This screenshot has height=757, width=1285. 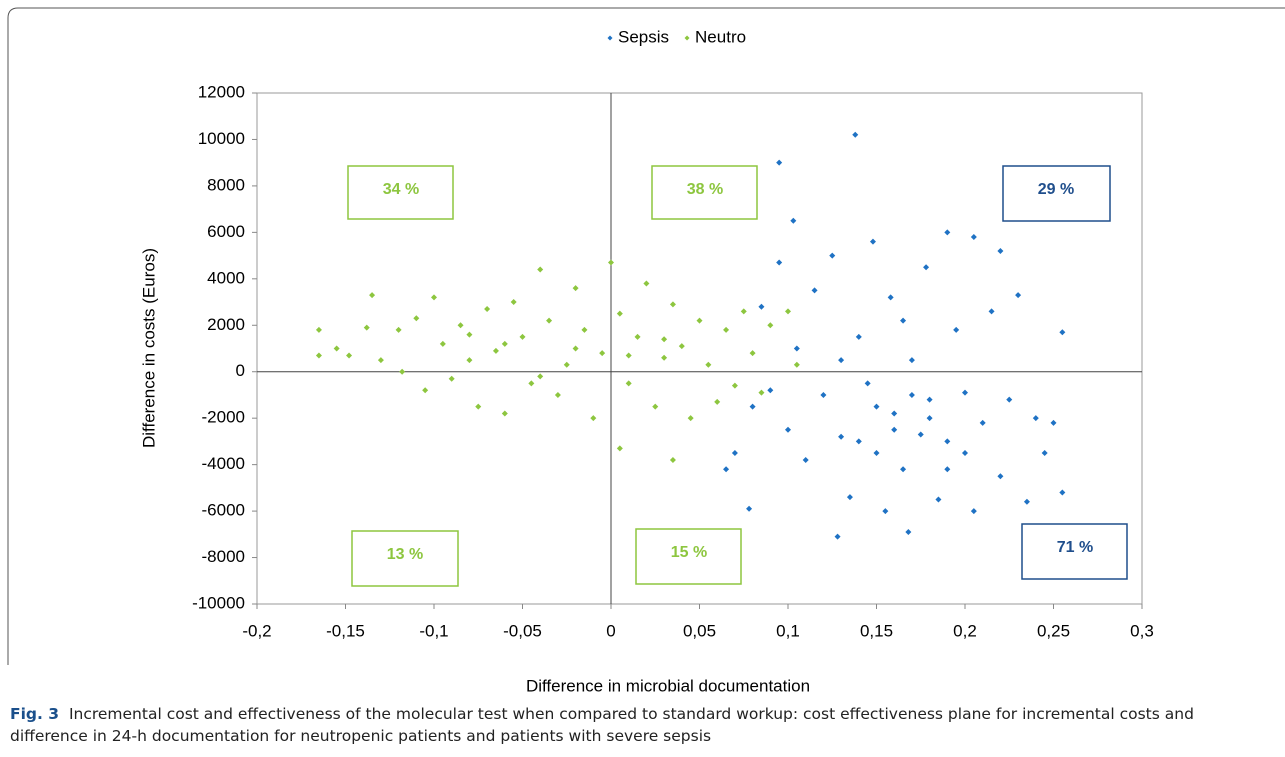 What do you see at coordinates (223, 556) in the screenshot?
I see `y-tick-label: -8000` at bounding box center [223, 556].